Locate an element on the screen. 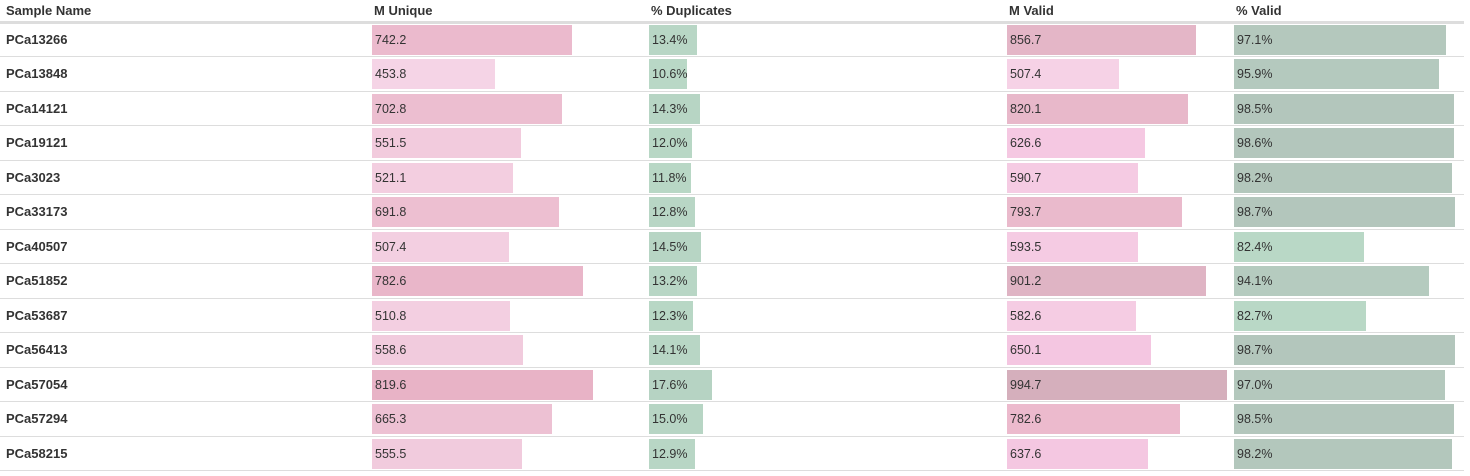 This screenshot has width=1470, height=476. m-valid-cell: 820.1 is located at coordinates (1118, 108).